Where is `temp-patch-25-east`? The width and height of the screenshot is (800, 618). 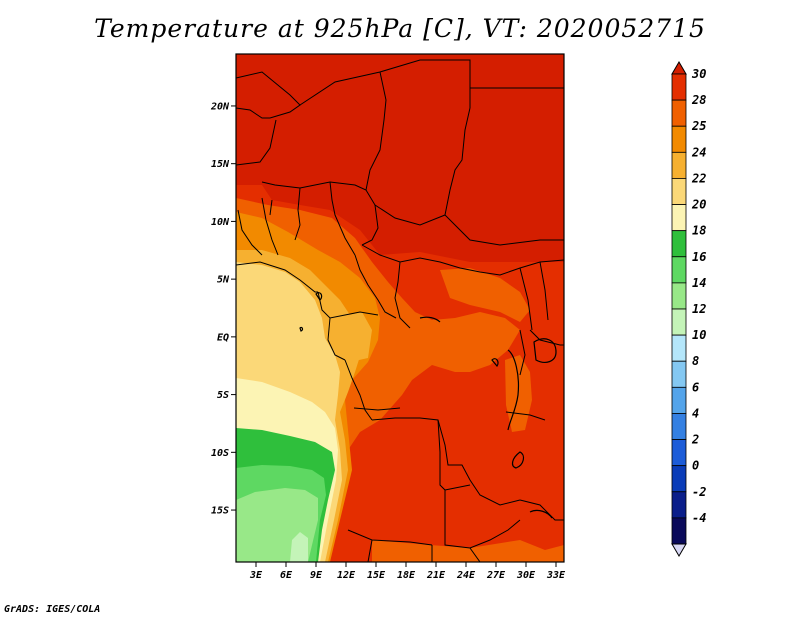 temp-patch-25-east is located at coordinates (485, 295).